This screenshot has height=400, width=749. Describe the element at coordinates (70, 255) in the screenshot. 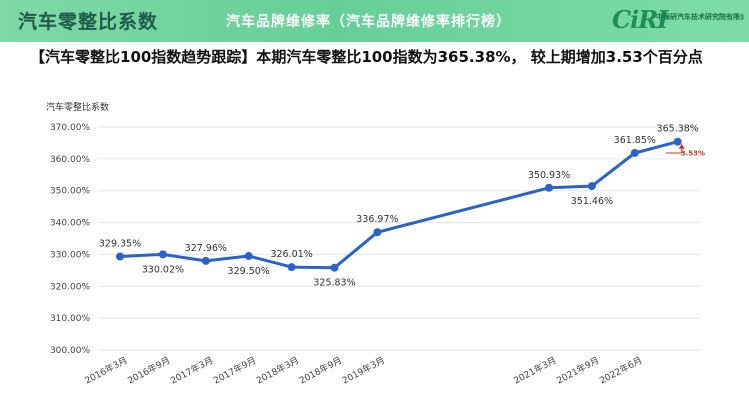

I see `y-tick-label: 330.00%` at that location.